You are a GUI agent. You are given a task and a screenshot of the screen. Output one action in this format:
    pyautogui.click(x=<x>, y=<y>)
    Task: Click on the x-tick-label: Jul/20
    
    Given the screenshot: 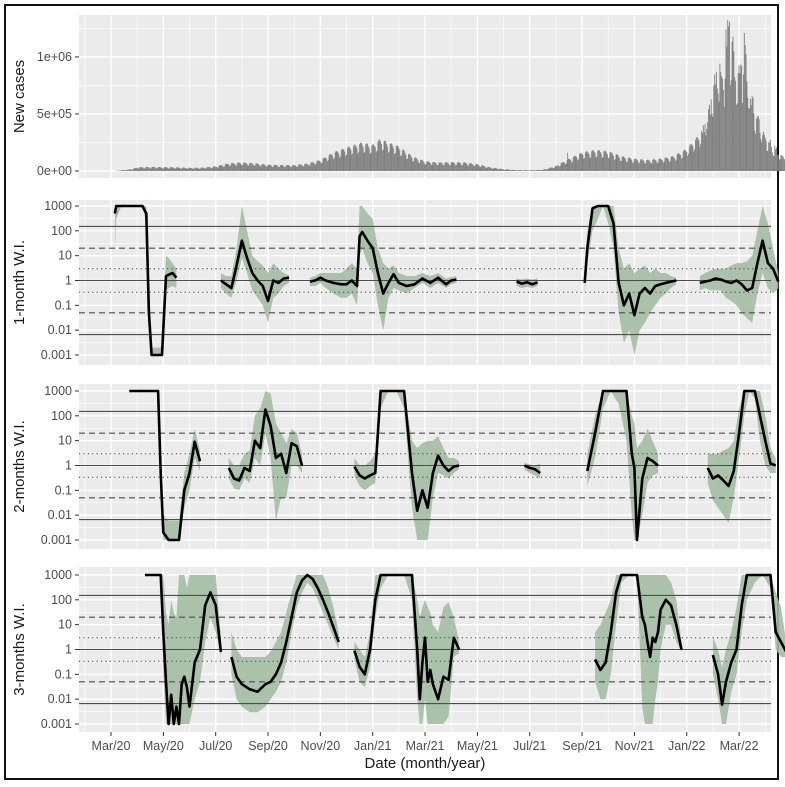 What is the action you would take?
    pyautogui.click(x=215, y=746)
    